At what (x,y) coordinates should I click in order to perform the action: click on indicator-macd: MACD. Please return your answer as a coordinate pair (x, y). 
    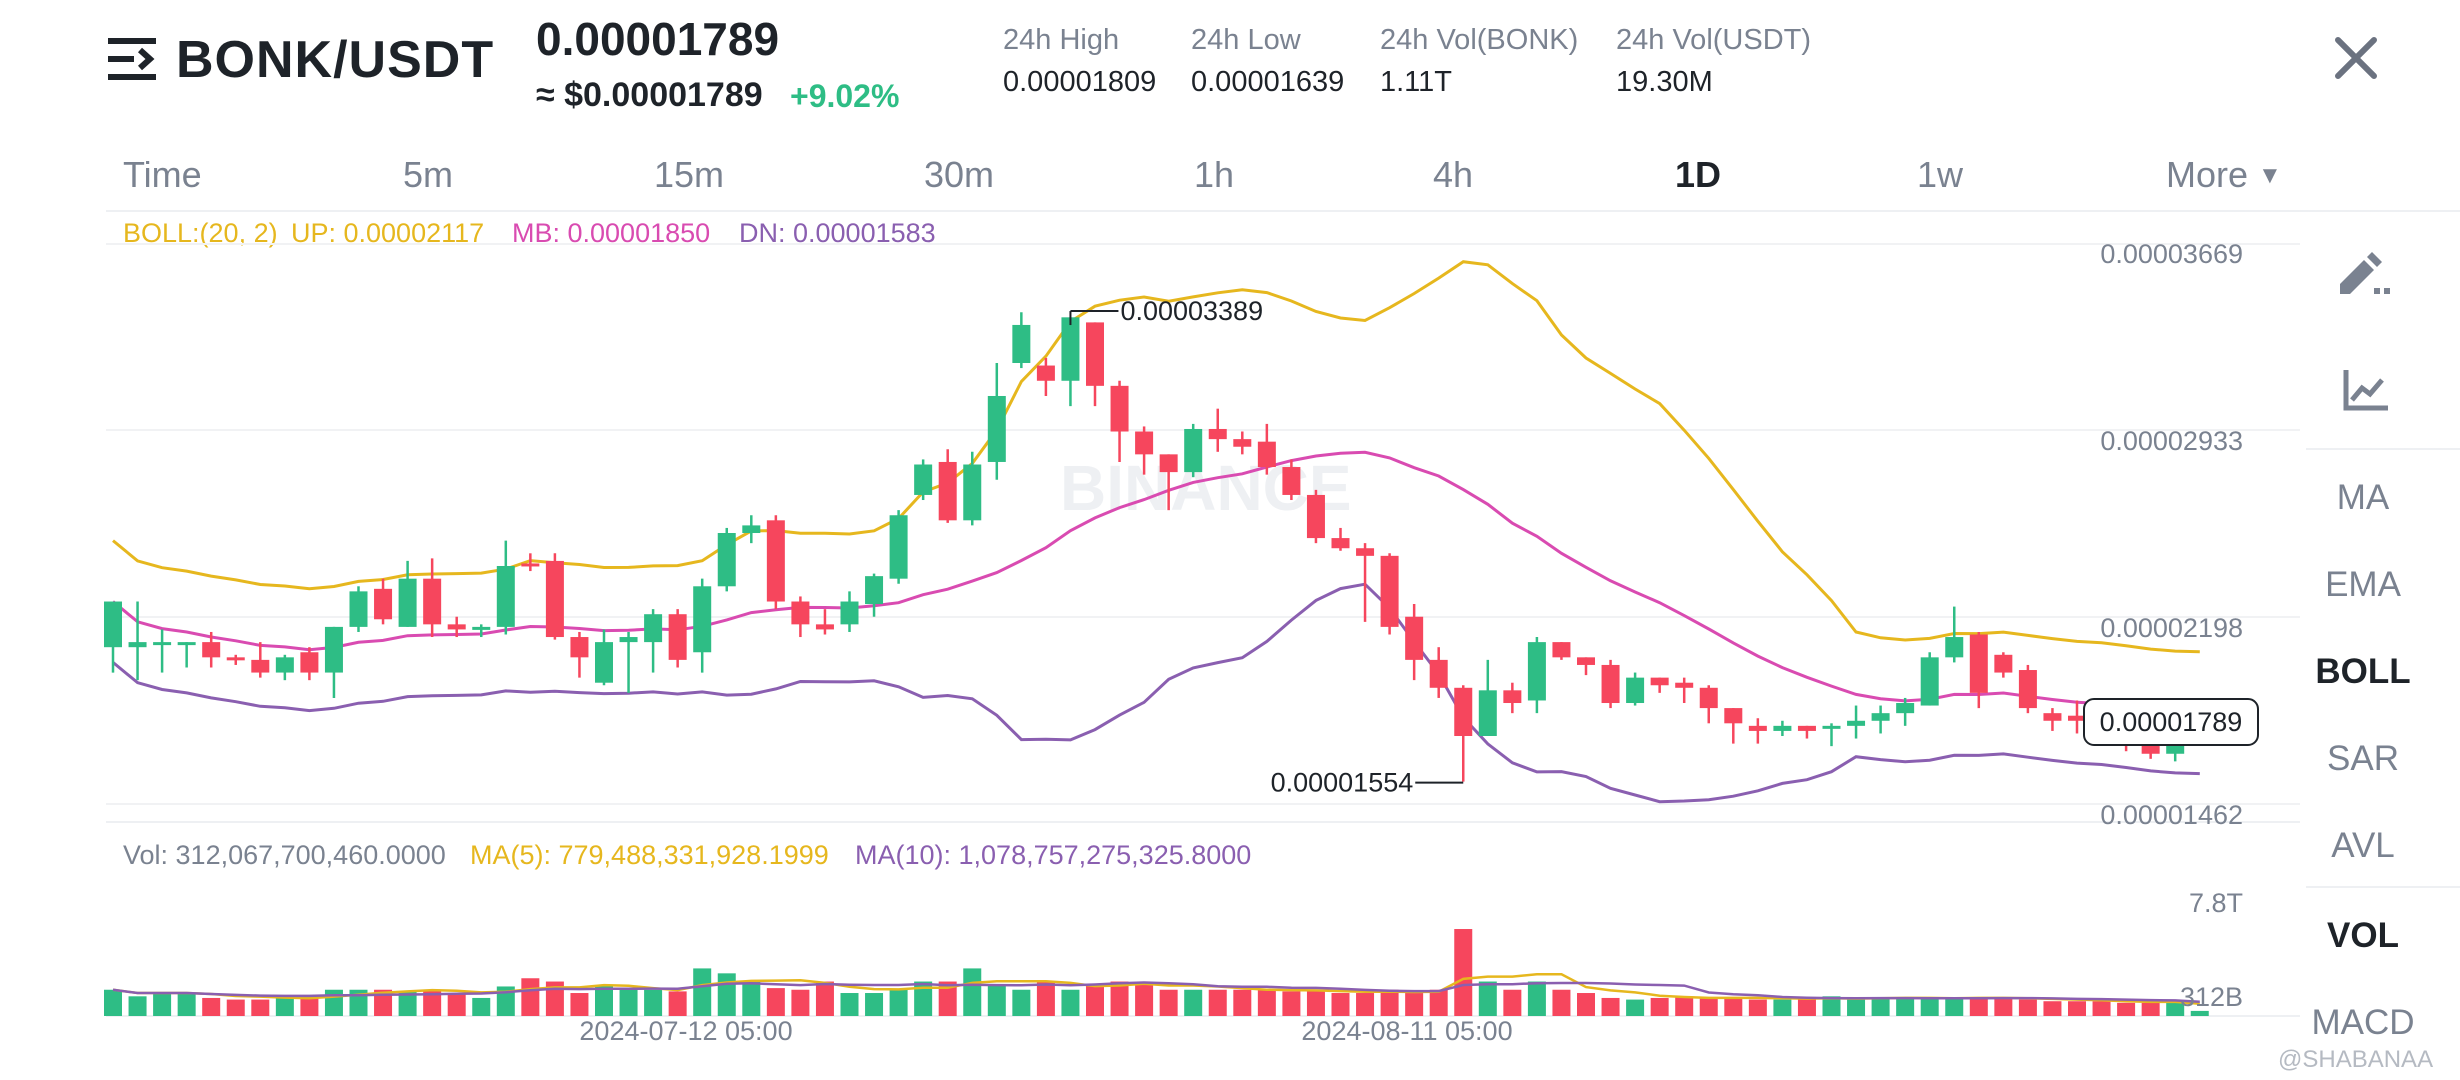
    Looking at the image, I should click on (2363, 1022).